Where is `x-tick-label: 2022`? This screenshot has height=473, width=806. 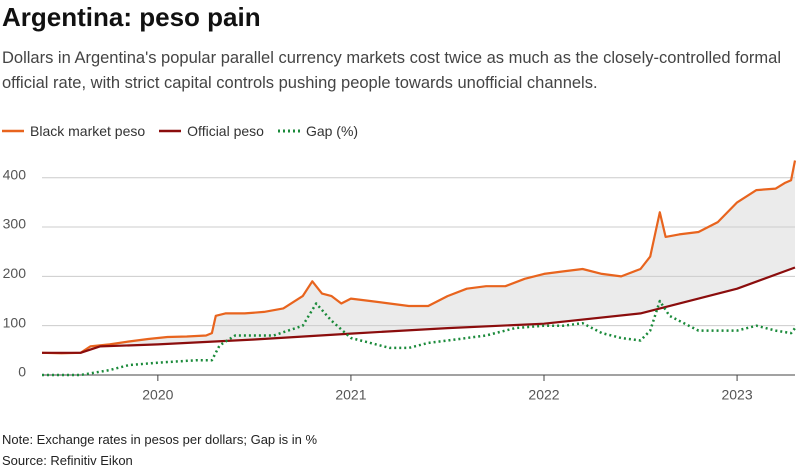 x-tick-label: 2022 is located at coordinates (543, 395).